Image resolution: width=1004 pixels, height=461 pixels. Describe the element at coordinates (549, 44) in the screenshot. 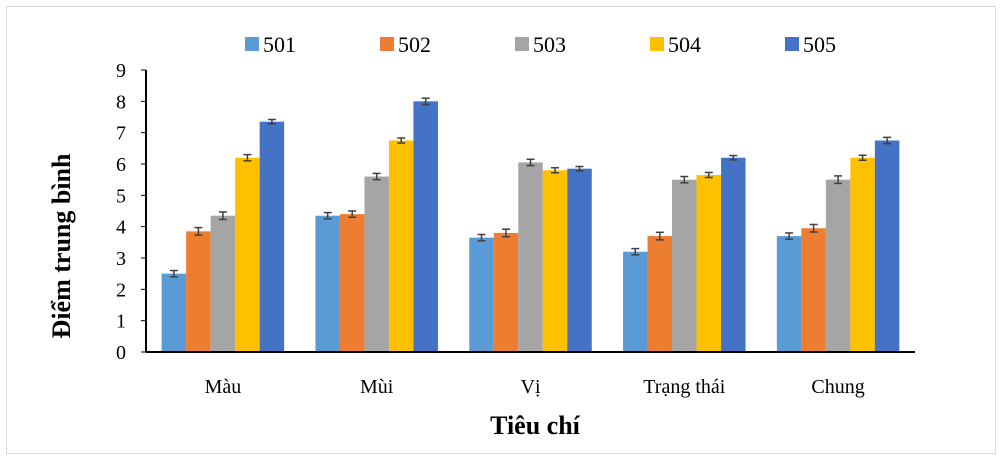

I see `legend-label: 503` at that location.